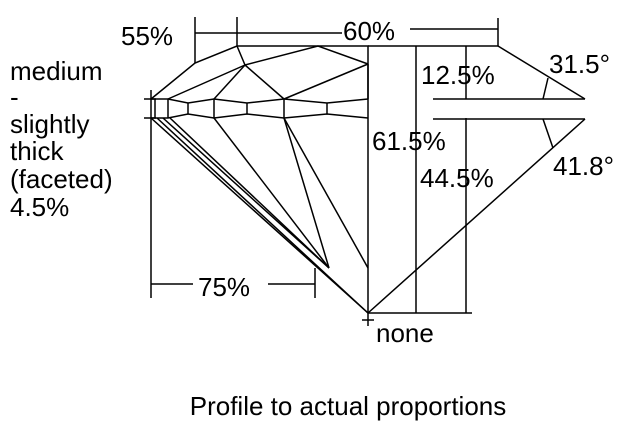  What do you see at coordinates (405, 333) in the screenshot?
I see `culet-label: none` at bounding box center [405, 333].